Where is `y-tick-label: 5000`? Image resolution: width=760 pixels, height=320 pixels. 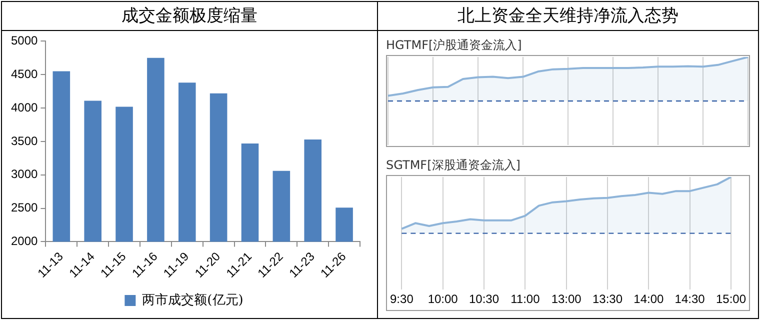
y-tick-label: 5000 is located at coordinates (24, 41).